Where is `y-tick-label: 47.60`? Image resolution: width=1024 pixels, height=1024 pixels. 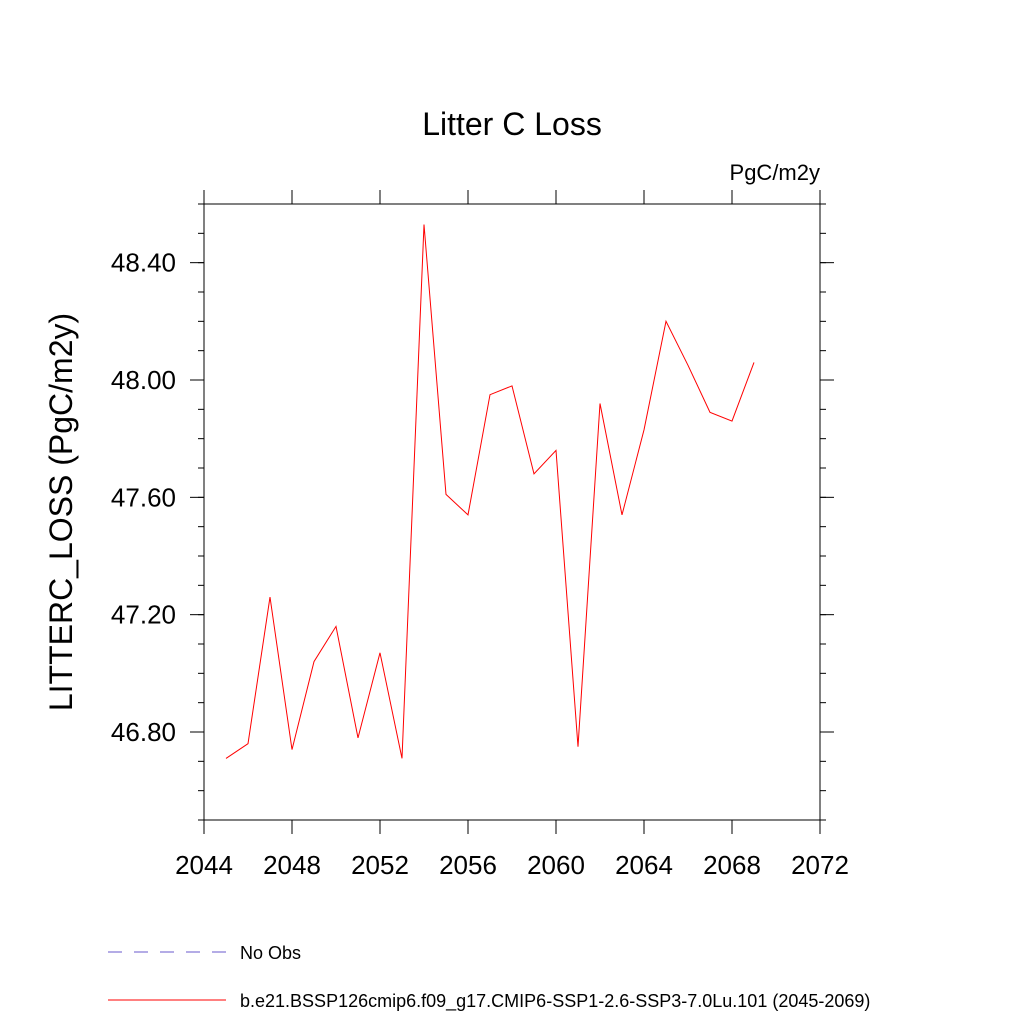 y-tick-label: 47.60 is located at coordinates (143, 497).